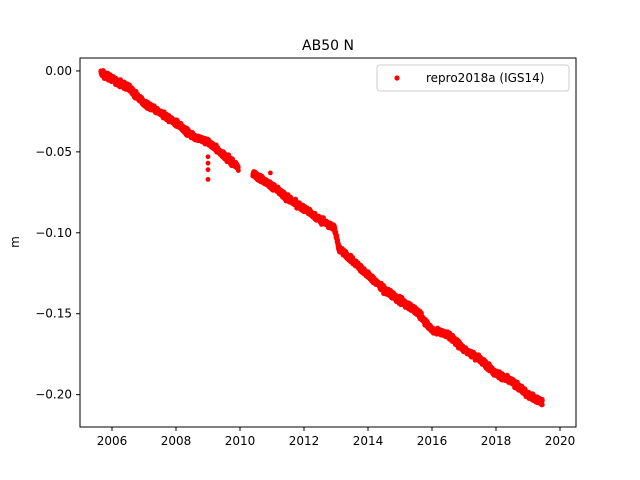 The height and width of the screenshot is (480, 640). I want to click on chart-title: AB50 N, so click(328, 46).